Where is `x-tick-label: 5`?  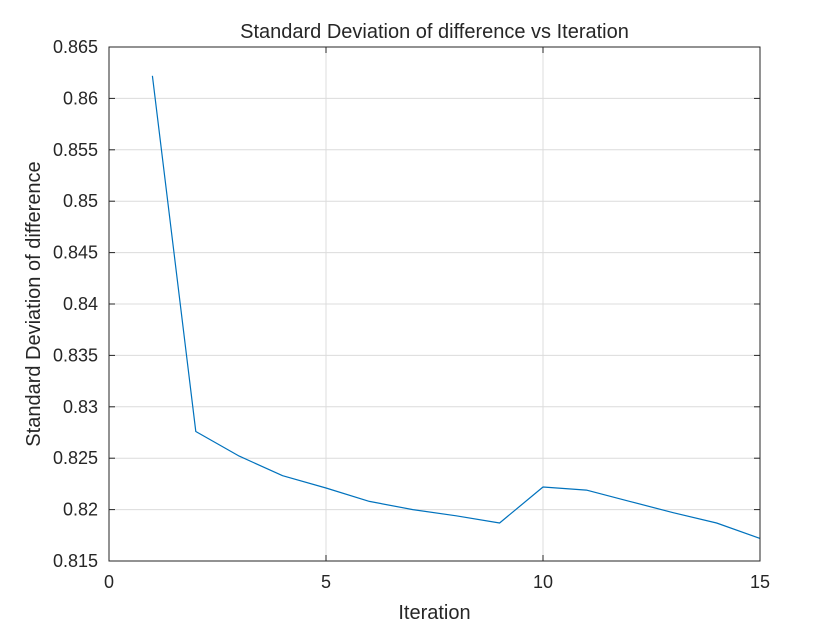
x-tick-label: 5 is located at coordinates (326, 582).